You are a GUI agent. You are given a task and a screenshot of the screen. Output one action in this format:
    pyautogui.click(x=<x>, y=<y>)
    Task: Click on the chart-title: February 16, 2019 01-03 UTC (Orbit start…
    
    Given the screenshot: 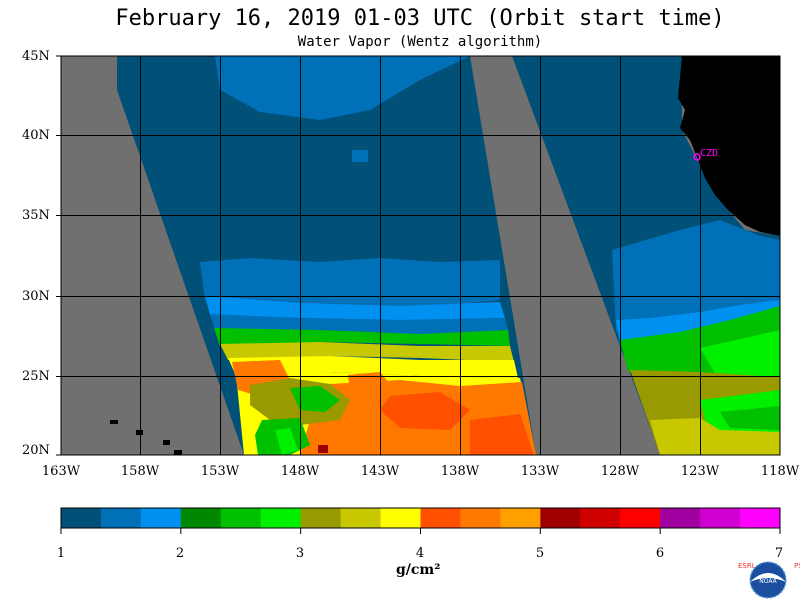 What is the action you would take?
    pyautogui.click(x=420, y=18)
    